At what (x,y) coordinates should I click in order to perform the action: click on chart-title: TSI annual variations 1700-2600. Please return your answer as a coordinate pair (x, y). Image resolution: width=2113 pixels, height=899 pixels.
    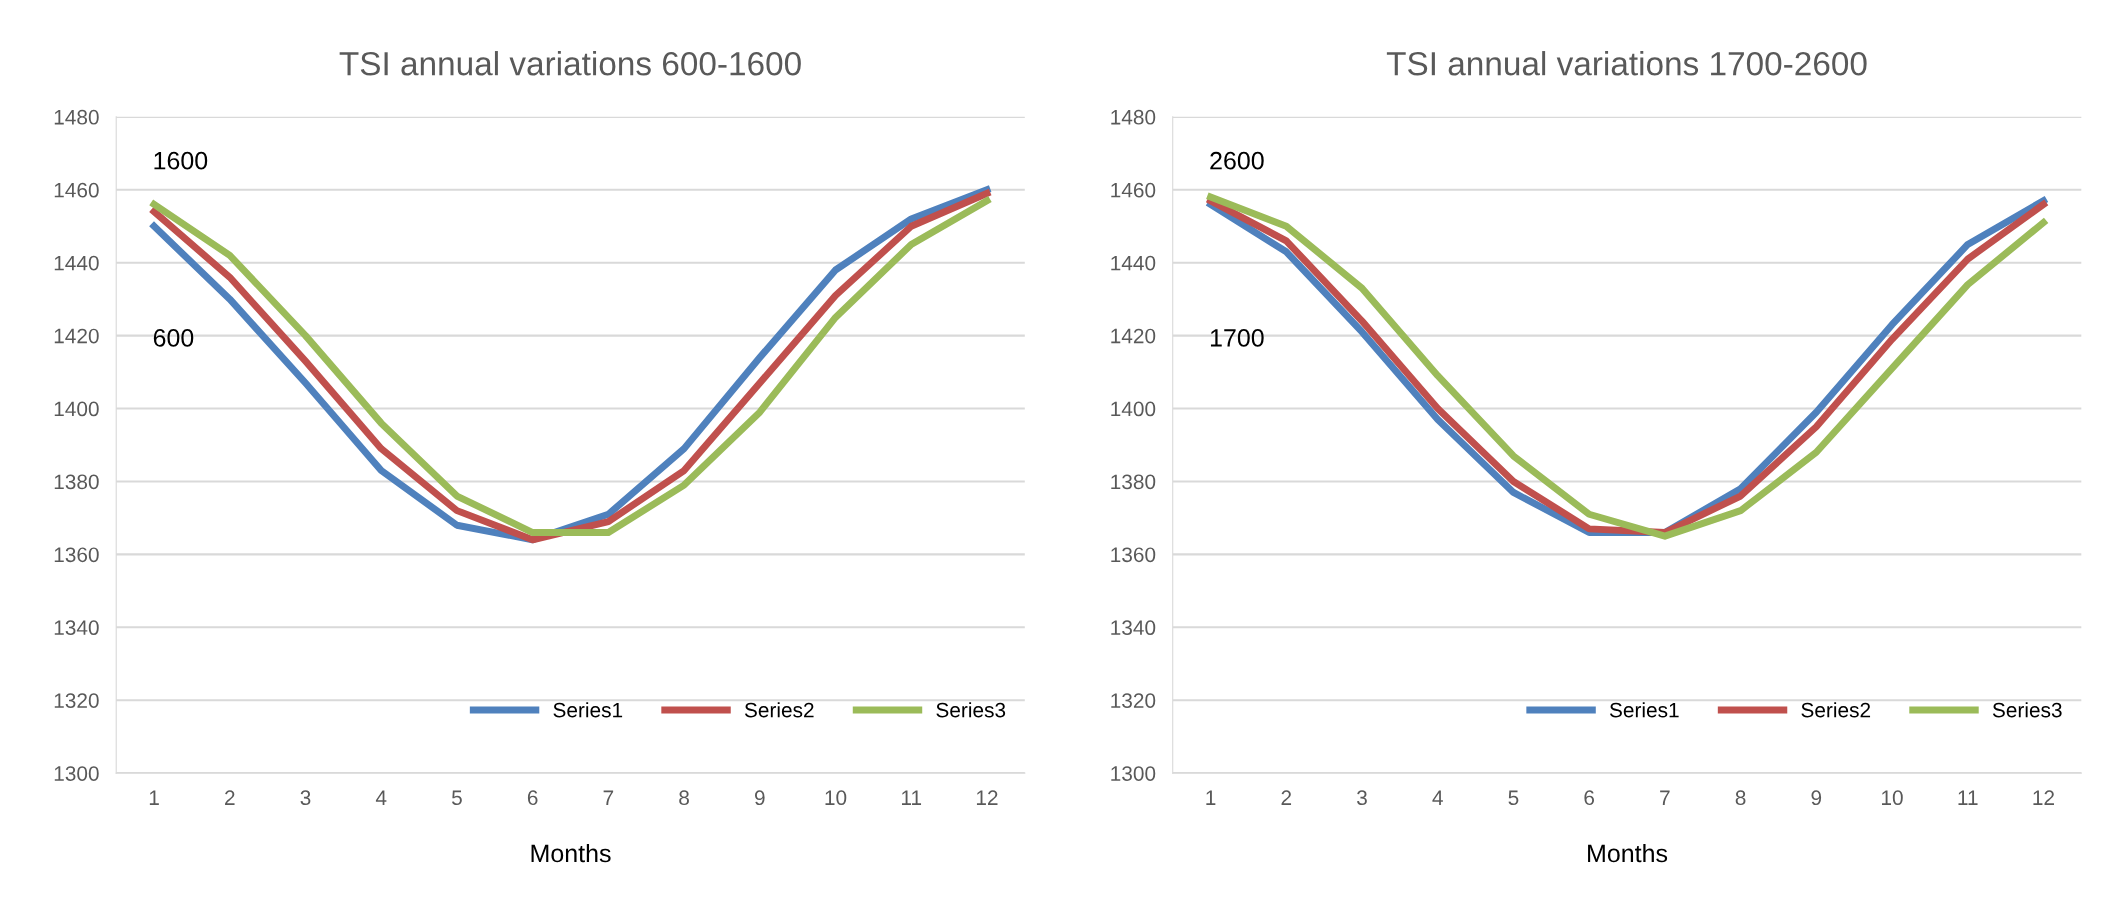
    Looking at the image, I should click on (1626, 63).